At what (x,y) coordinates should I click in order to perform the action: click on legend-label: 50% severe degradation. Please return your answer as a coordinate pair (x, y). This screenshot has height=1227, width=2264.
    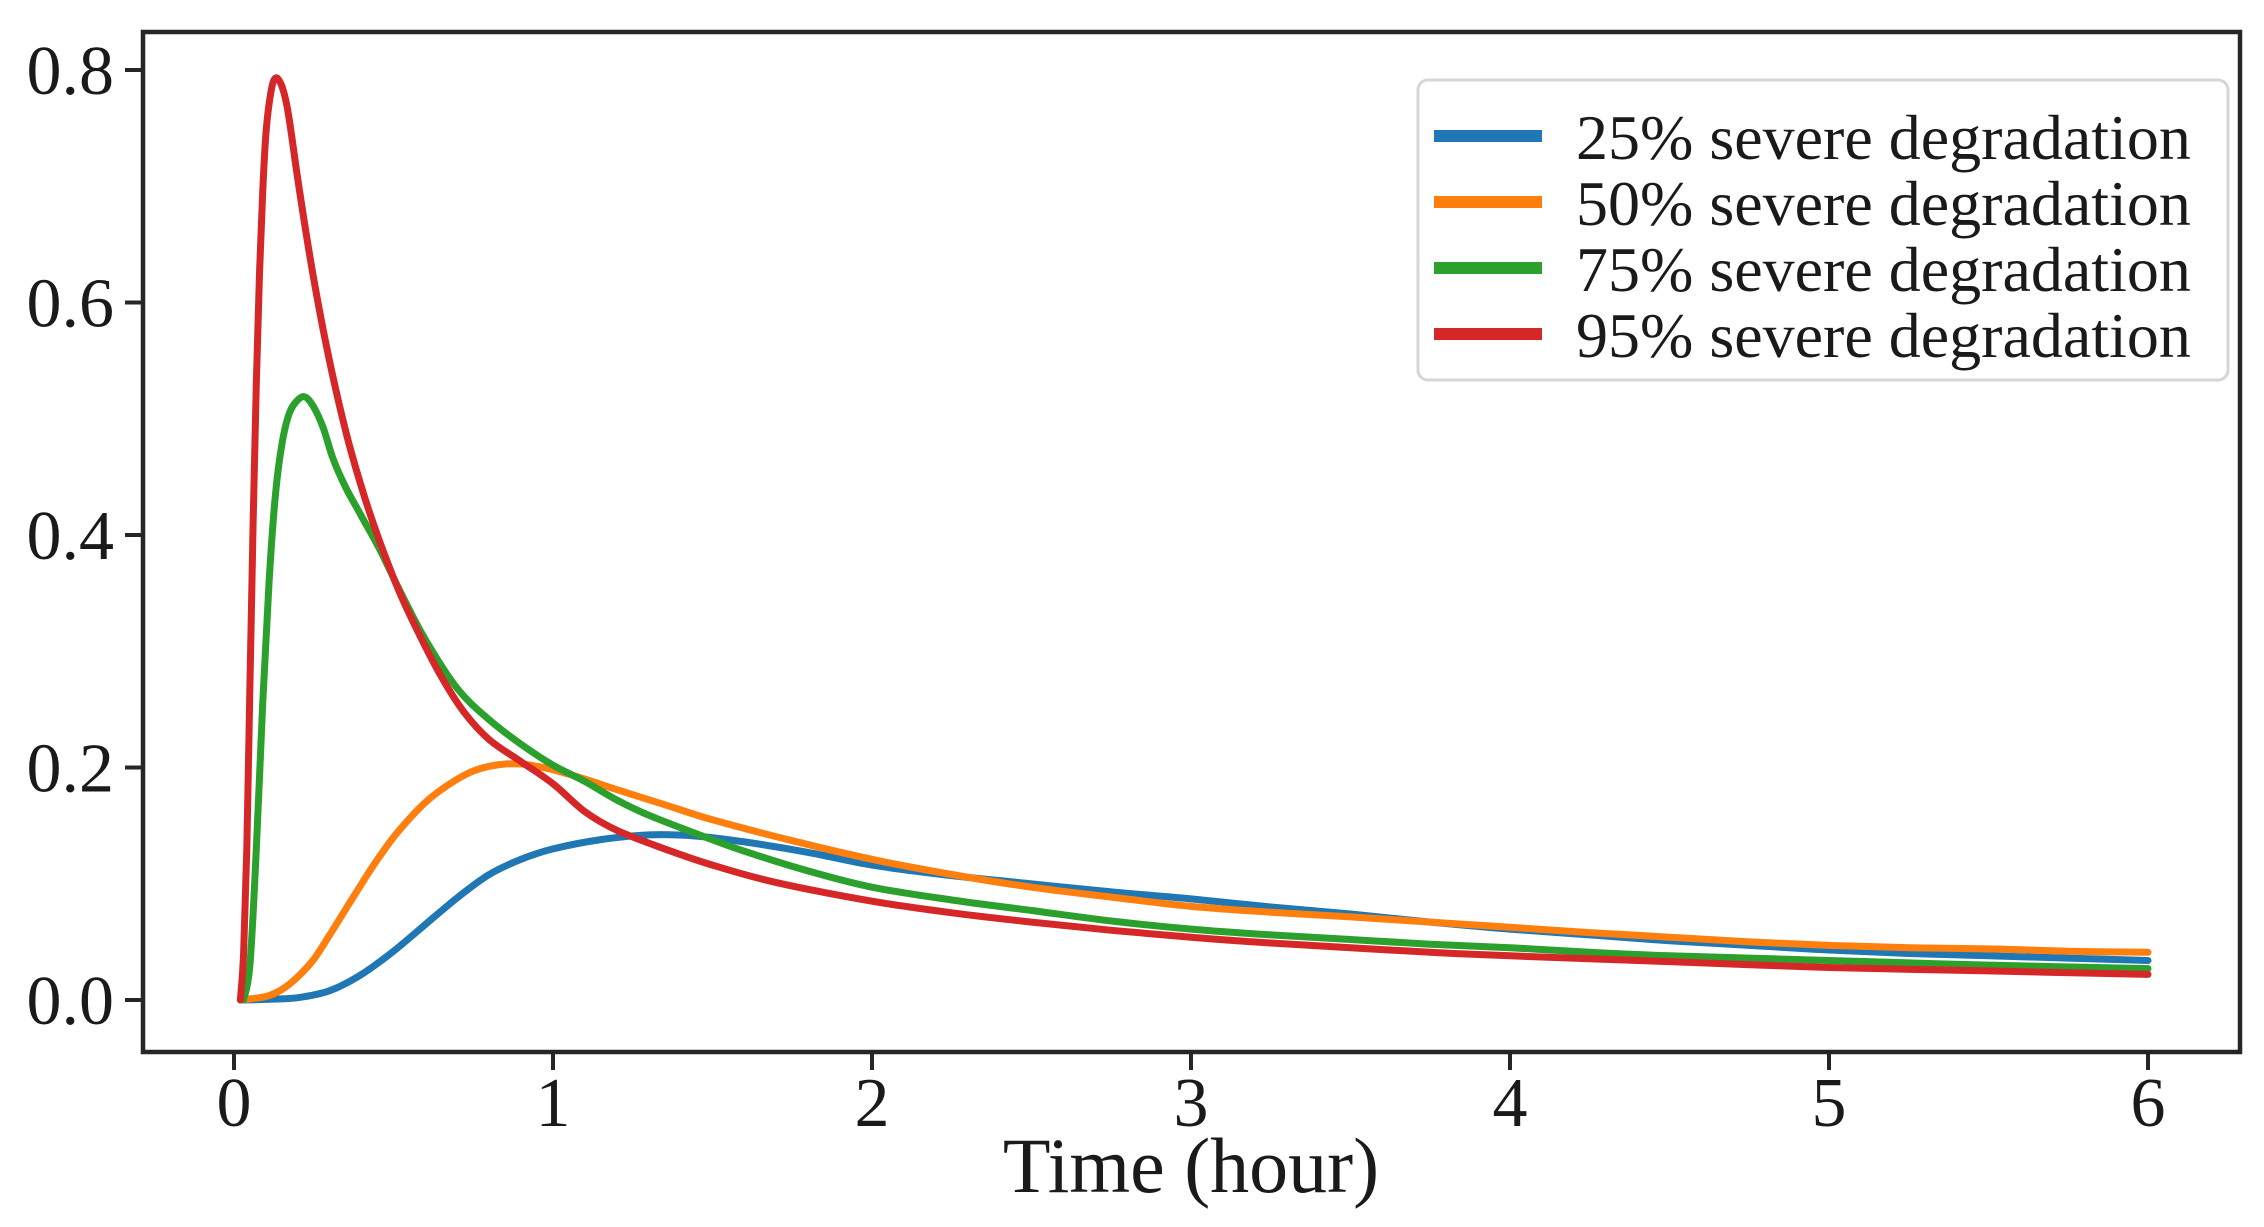
    Looking at the image, I should click on (1883, 203).